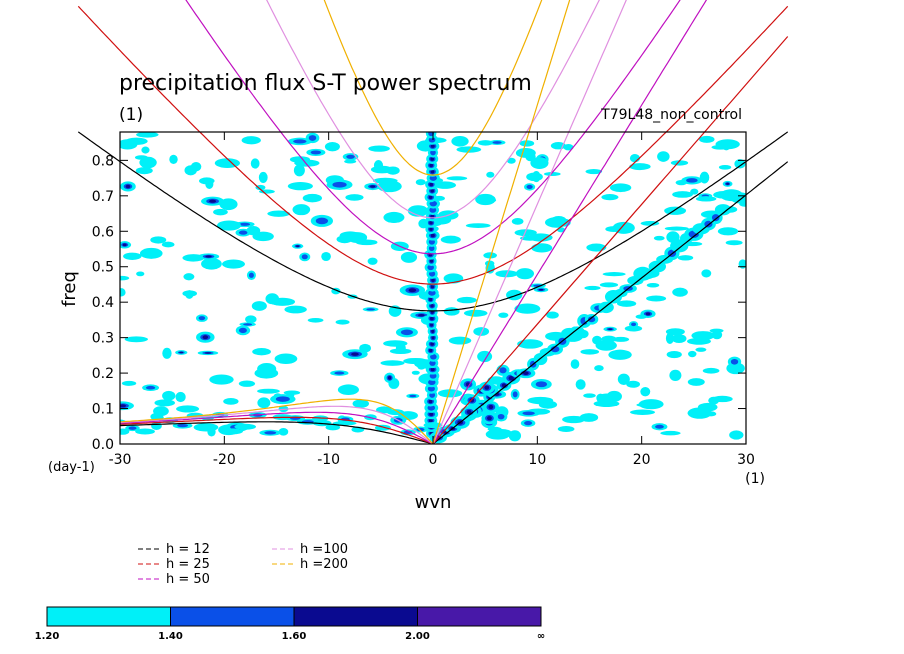 The image size is (904, 654). What do you see at coordinates (328, 460) in the screenshot?
I see `x-tick-label: -10` at bounding box center [328, 460].